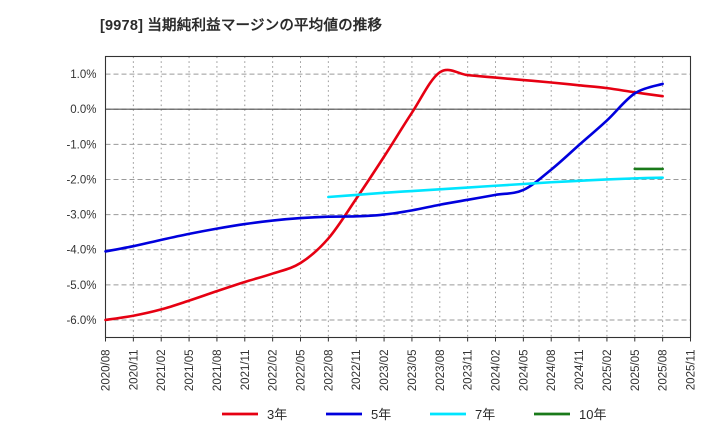 This screenshot has height=440, width=720. Describe the element at coordinates (190, 371) in the screenshot. I see `x-axis-tick-label: 2021/05` at that location.